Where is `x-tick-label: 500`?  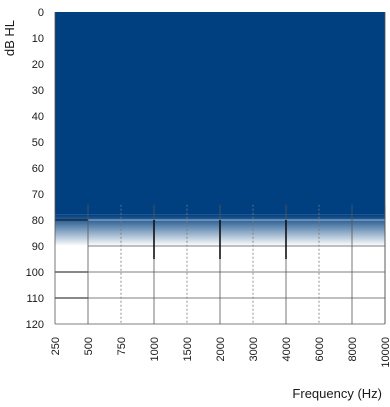
x-tick-label: 500 is located at coordinates (89, 346).